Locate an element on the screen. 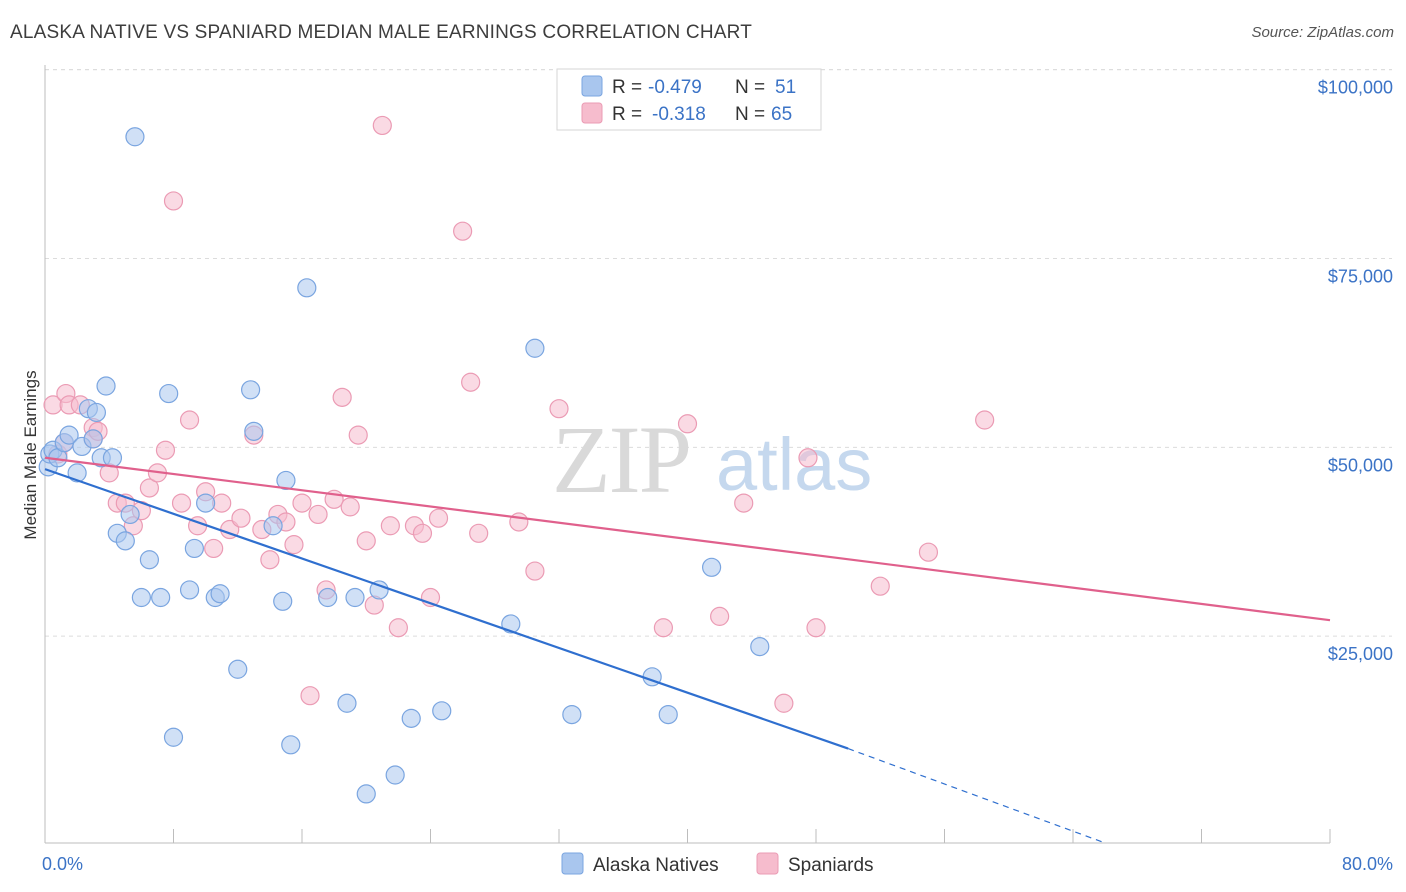 This screenshot has width=1406, height=892. legend-r-label: R = is located at coordinates (627, 87).